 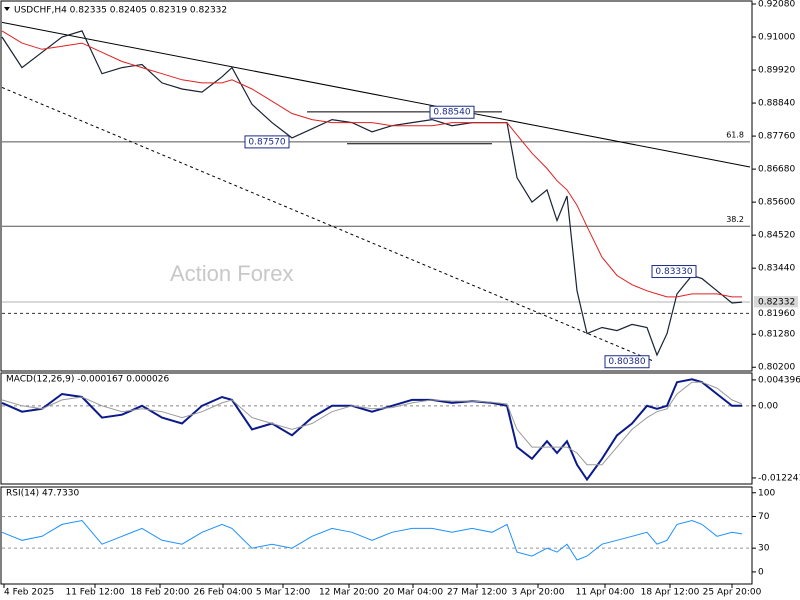 I want to click on price-box-label: 0.88540, so click(x=451, y=113).